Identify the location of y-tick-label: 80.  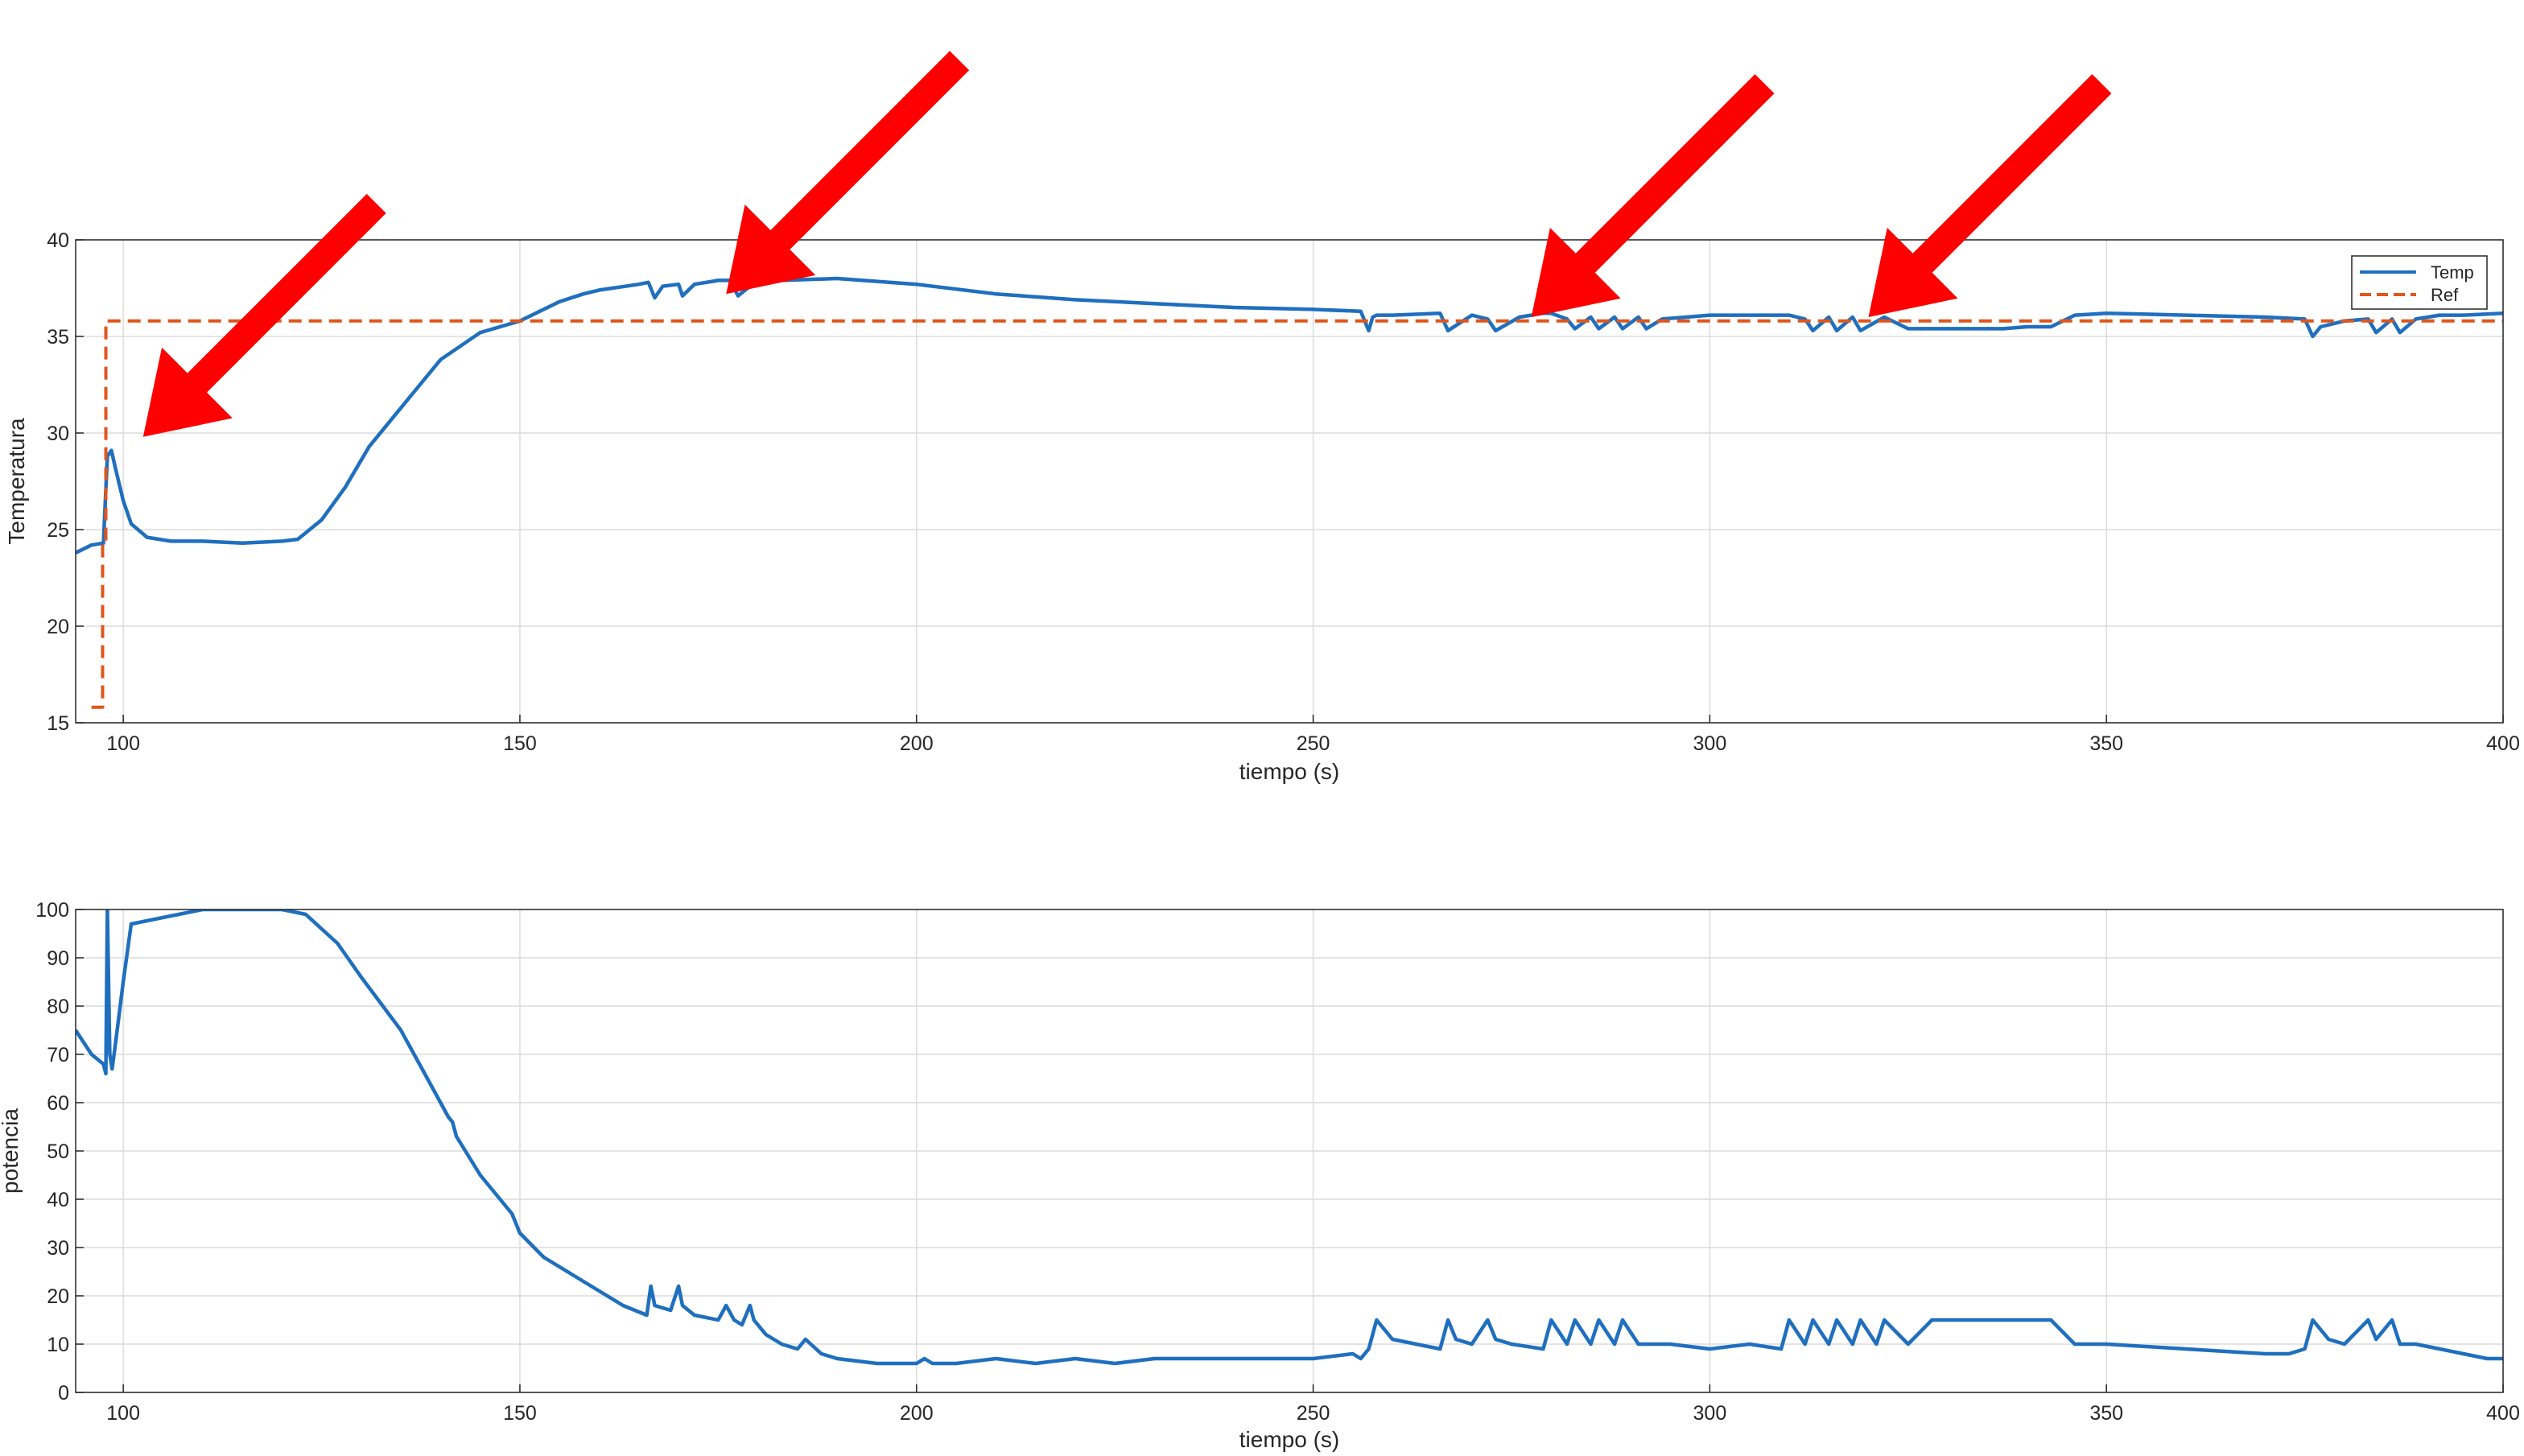
(58, 1007).